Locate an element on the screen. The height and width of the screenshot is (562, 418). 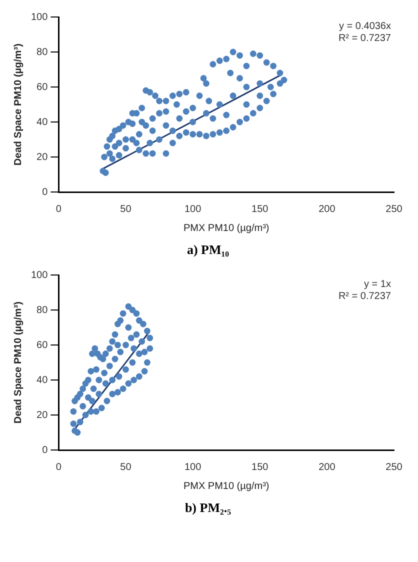
text: a) PM₁₀ is located at coordinates (208, 250).